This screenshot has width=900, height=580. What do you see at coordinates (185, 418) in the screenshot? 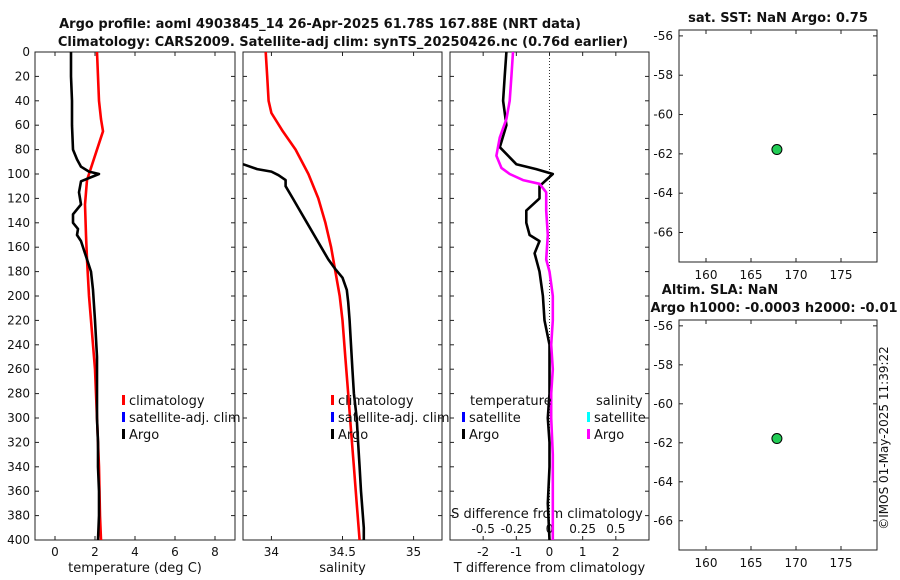
I see `temperature-legend-satellite-label: satellite-adj. clim` at bounding box center [185, 418].